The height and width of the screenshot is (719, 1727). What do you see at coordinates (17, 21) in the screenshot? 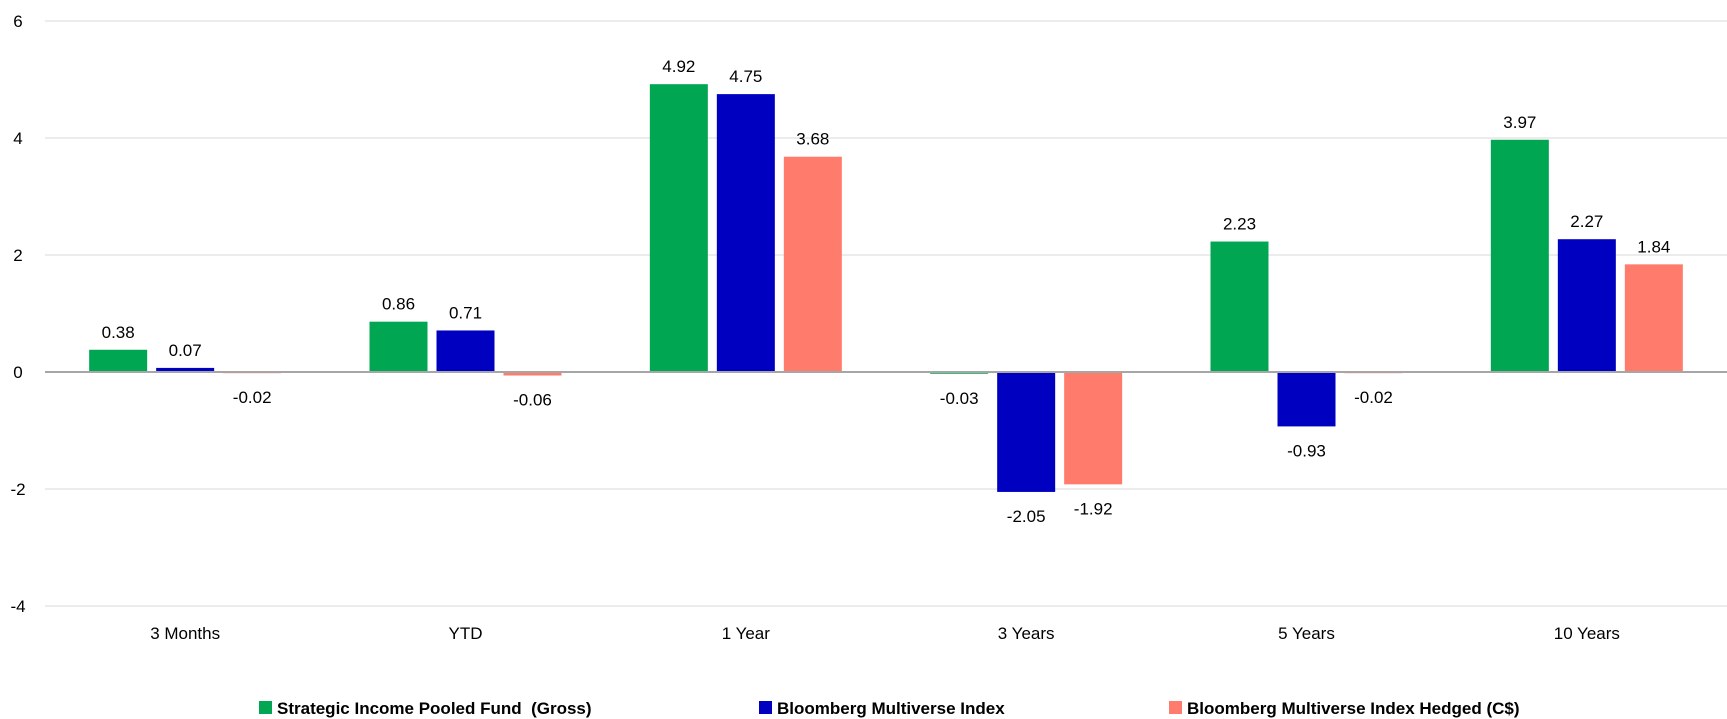
I see `y-tick-label: 6` at bounding box center [17, 21].